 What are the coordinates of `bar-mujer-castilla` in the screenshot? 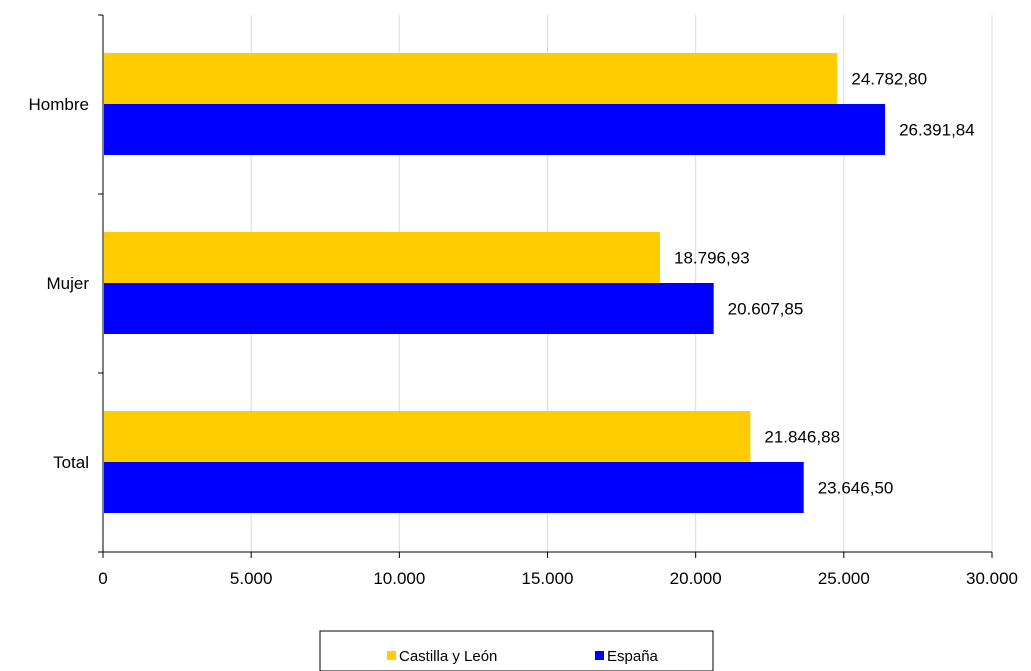 It's located at (382, 257).